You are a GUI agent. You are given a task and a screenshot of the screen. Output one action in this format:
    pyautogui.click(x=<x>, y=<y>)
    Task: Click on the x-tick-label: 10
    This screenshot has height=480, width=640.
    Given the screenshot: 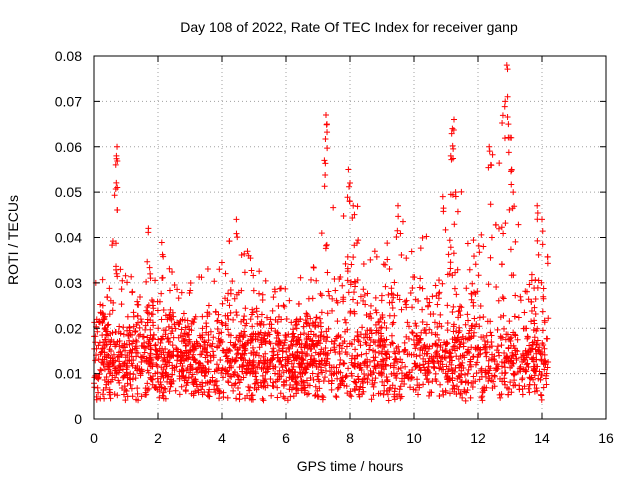 What is the action you would take?
    pyautogui.click(x=414, y=438)
    